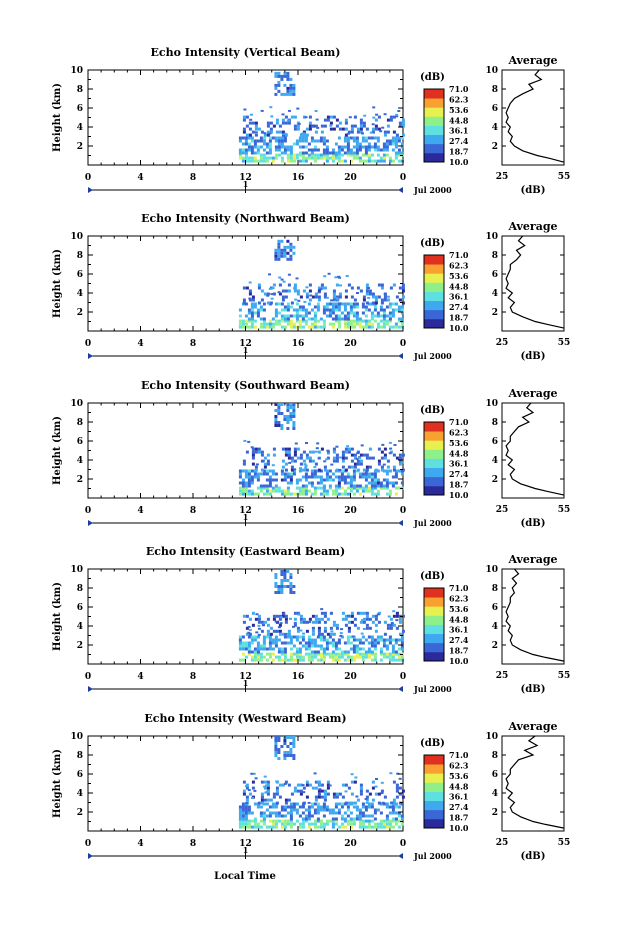 The height and width of the screenshot is (929, 619). I want to click on colorbar-tick-label: 62.3, so click(459, 598).